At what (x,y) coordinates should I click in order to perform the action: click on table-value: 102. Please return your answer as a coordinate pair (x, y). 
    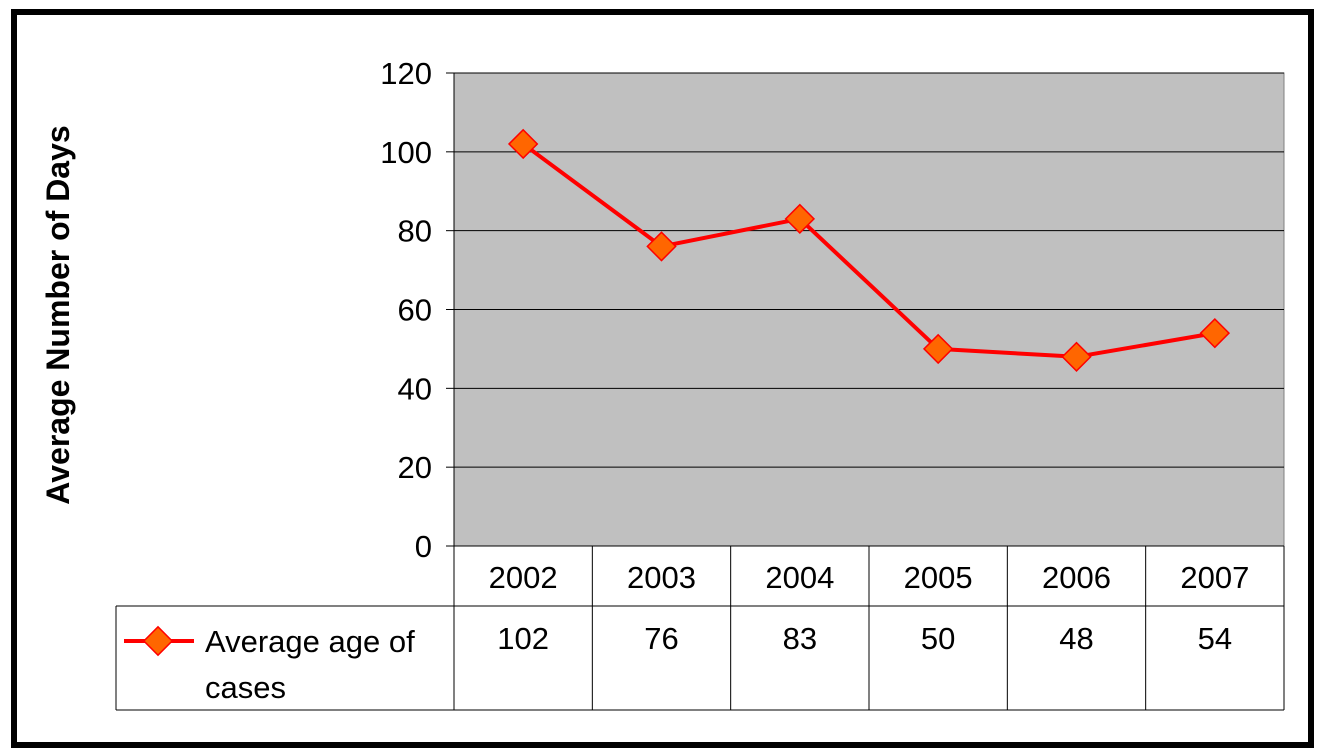
    Looking at the image, I should click on (523, 638).